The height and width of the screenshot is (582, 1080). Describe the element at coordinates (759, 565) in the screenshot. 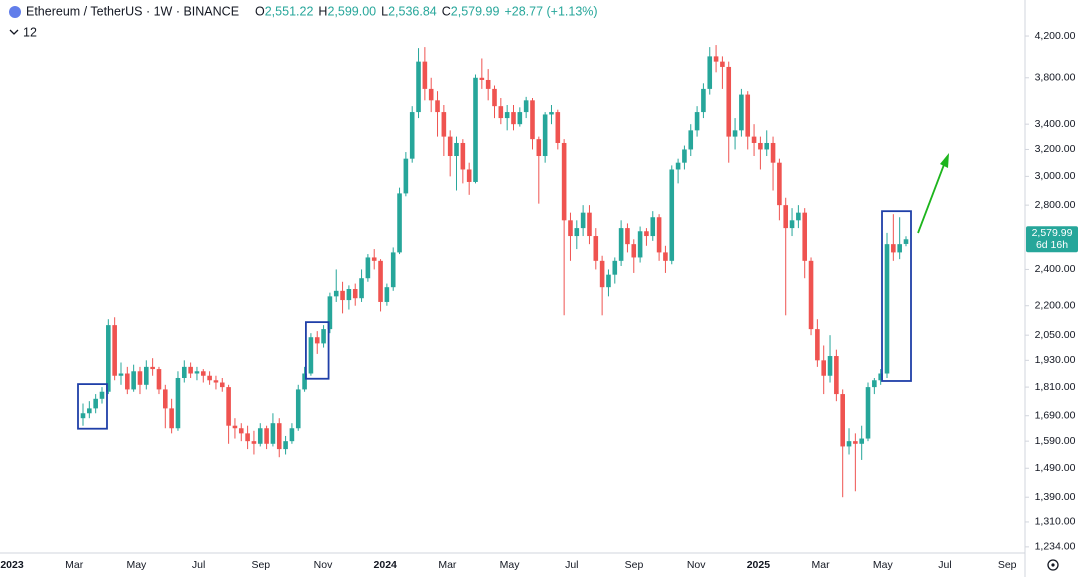

I see `x-tick-label: 2025` at that location.